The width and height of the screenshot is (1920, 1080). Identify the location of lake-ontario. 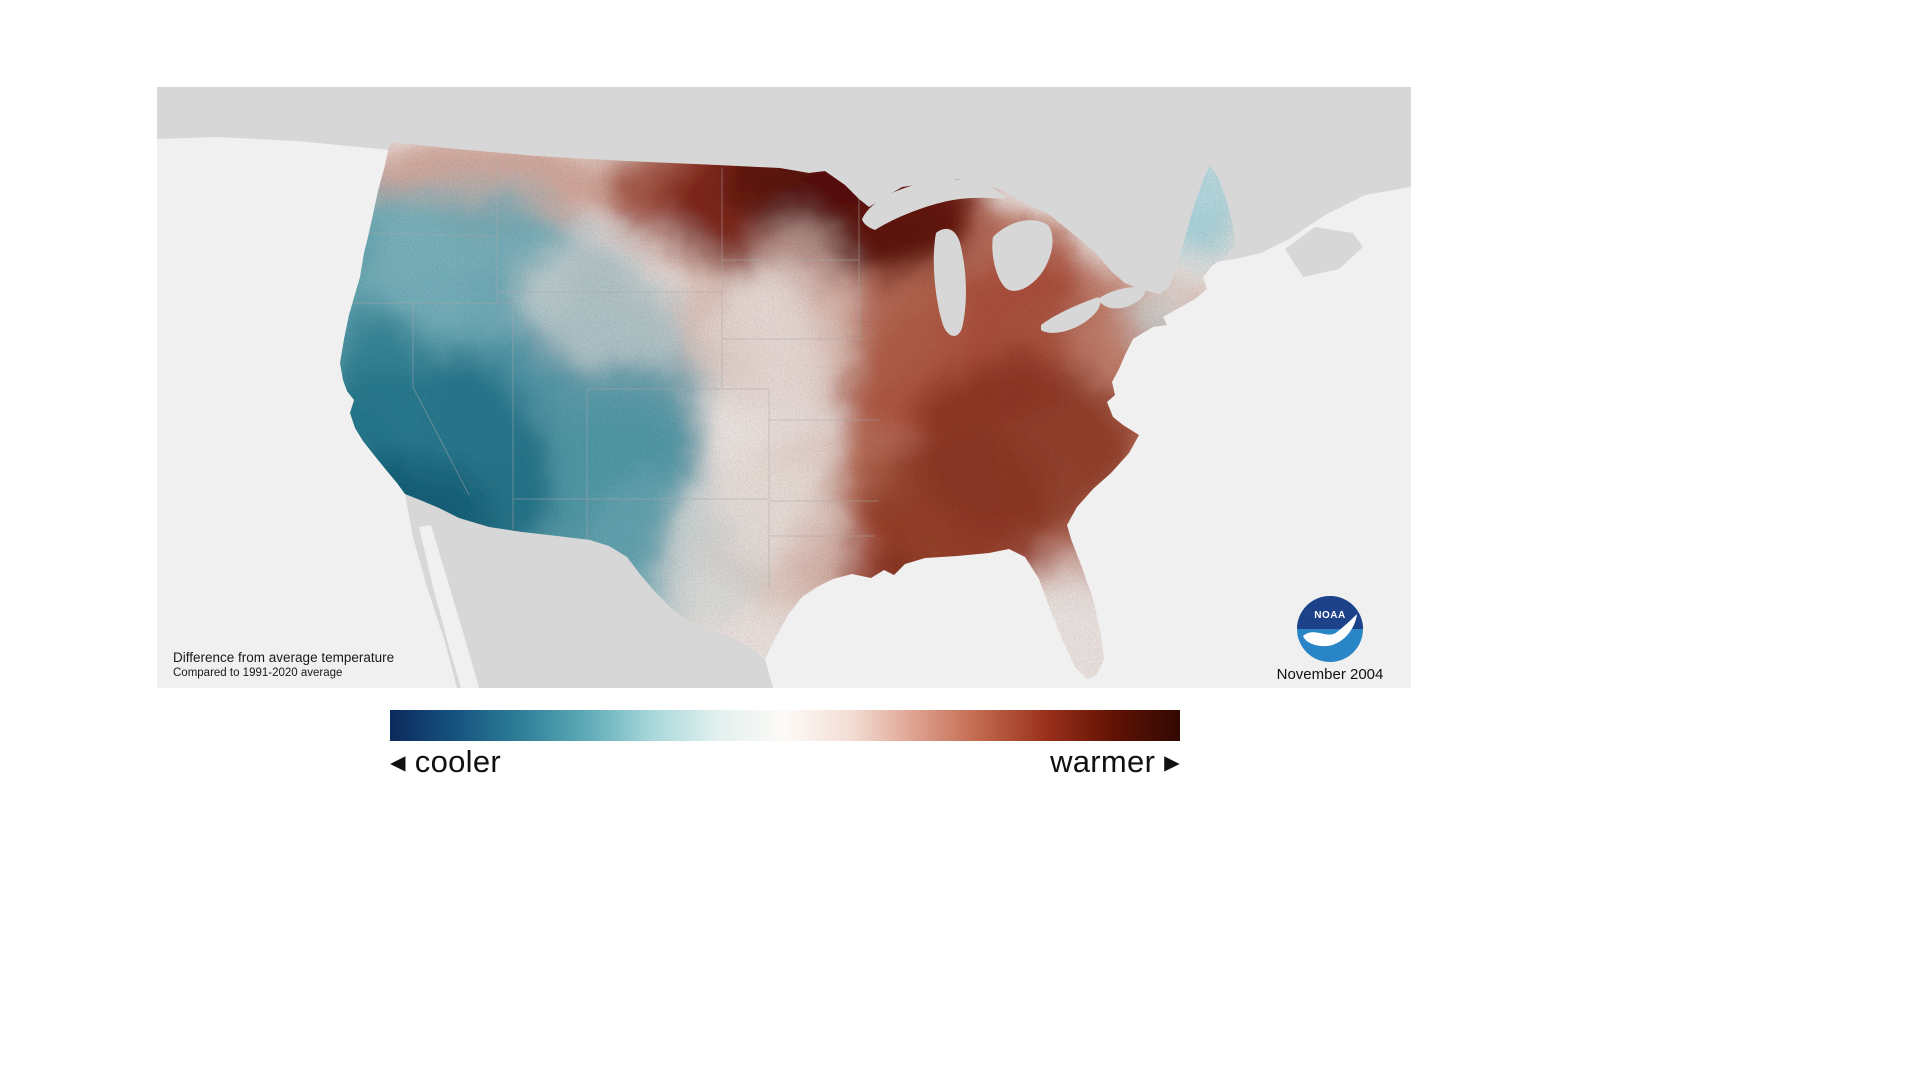
(1122, 298).